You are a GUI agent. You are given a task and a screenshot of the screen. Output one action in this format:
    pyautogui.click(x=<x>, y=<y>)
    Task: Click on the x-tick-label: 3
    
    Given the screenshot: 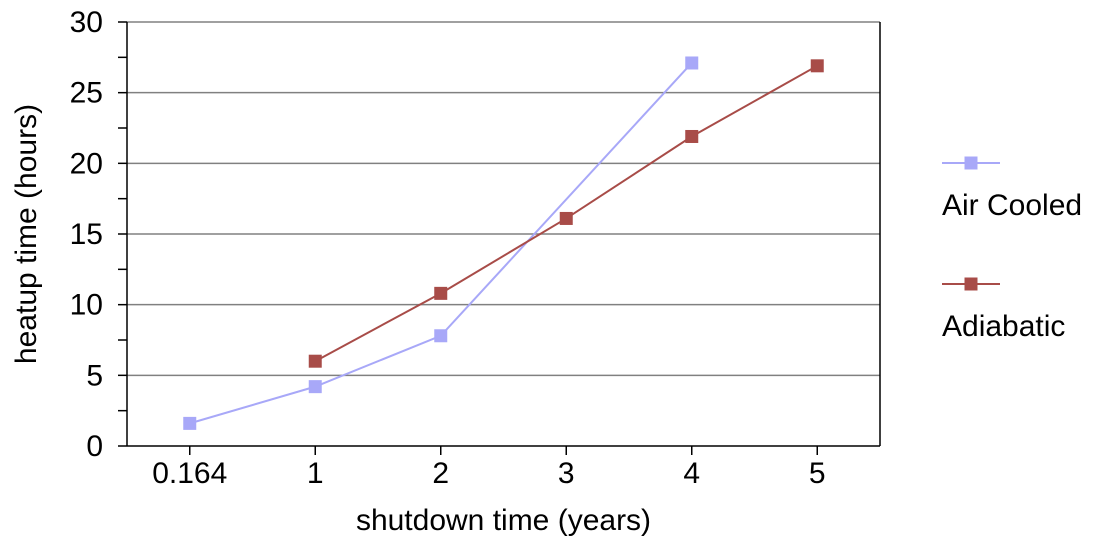 What is the action you would take?
    pyautogui.click(x=566, y=473)
    